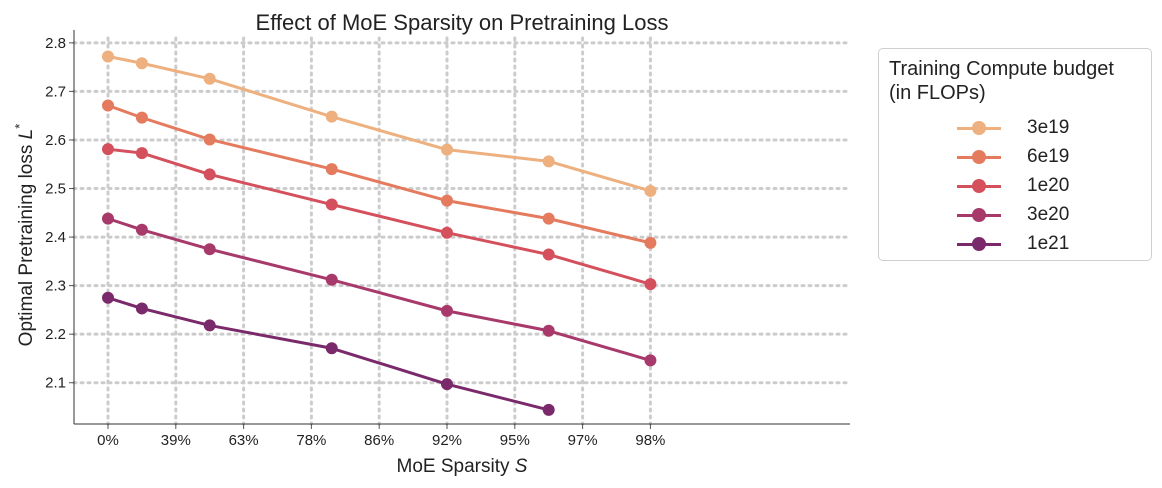  Describe the element at coordinates (55, 237) in the screenshot. I see `y-tick-label: 2.4` at that location.